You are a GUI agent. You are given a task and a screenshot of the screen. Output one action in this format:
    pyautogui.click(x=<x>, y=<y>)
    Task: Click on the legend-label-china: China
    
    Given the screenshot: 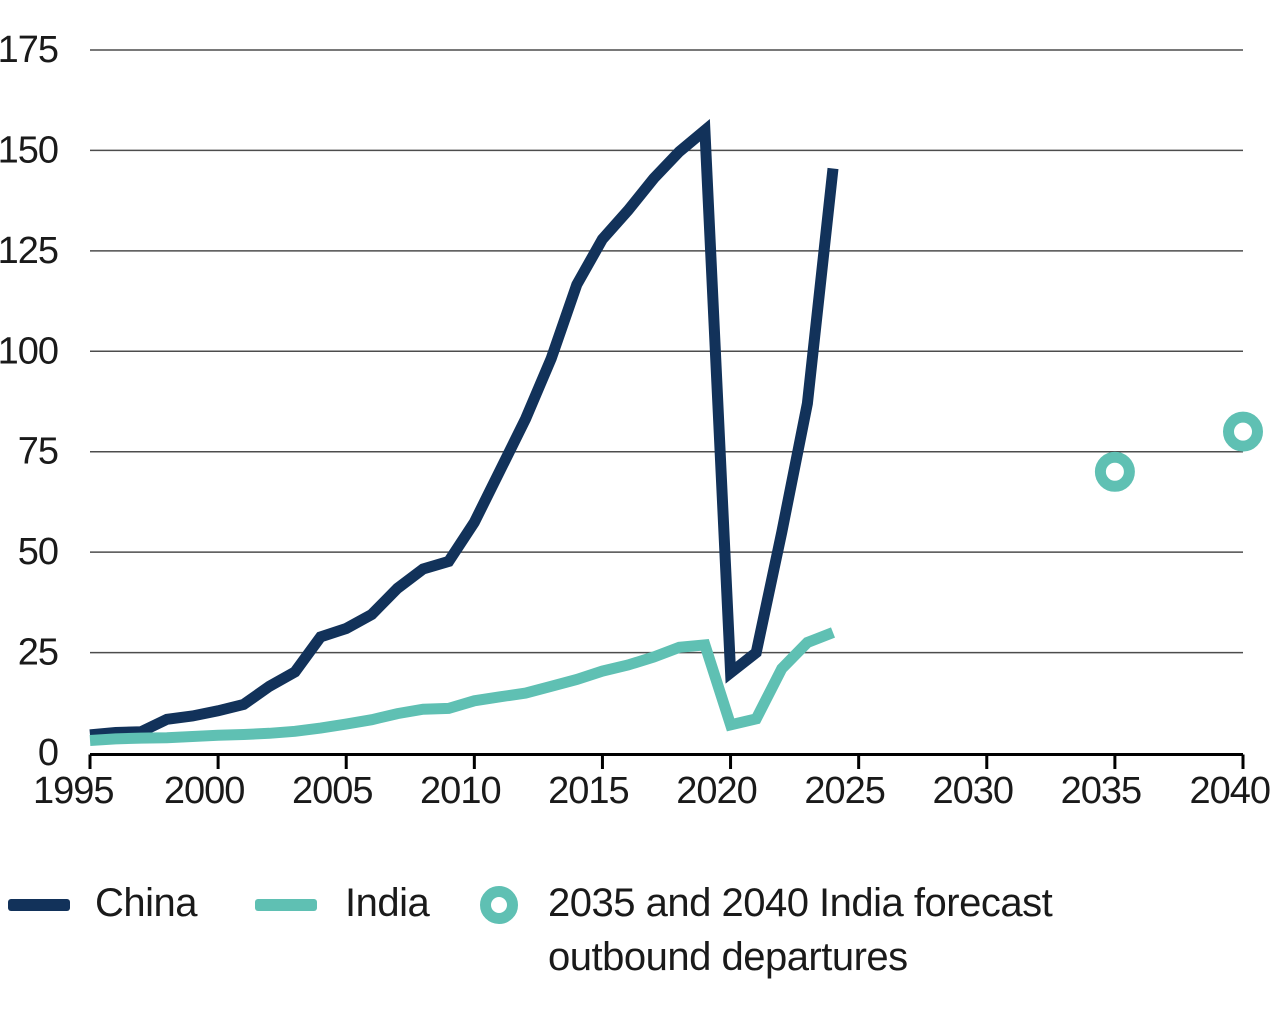 What is the action you would take?
    pyautogui.click(x=146, y=903)
    